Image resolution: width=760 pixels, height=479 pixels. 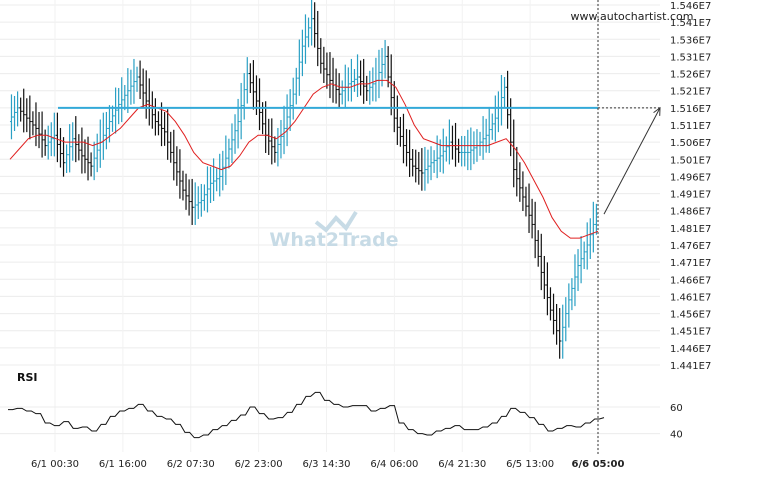 I want to click on price-tick-label: 1.526E7, so click(x=690, y=75).